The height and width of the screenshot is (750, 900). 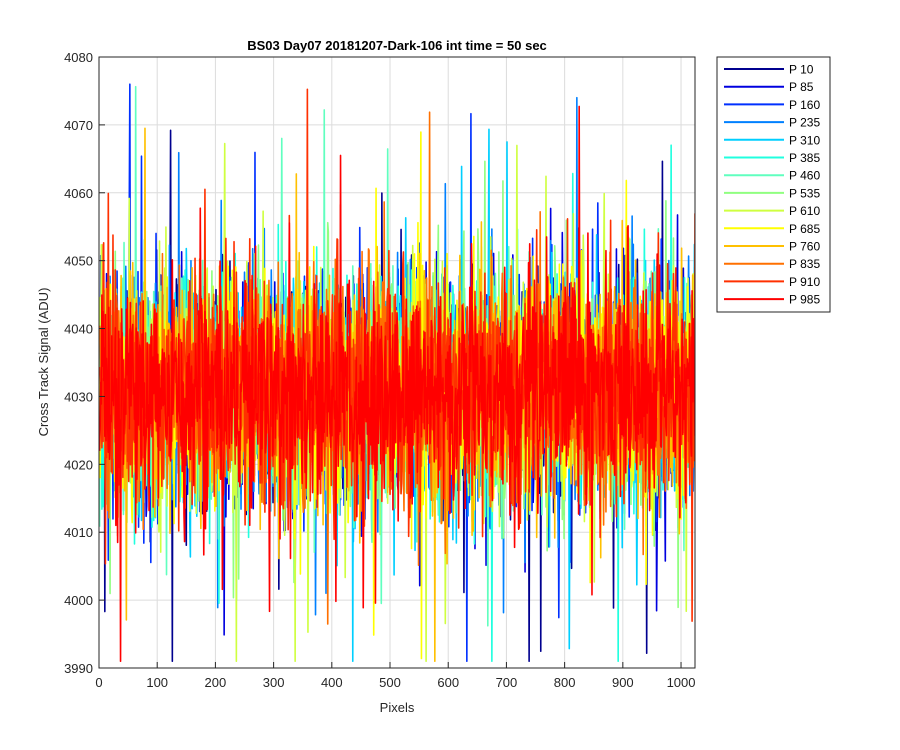 I want to click on legend-label: P 310, so click(x=804, y=140).